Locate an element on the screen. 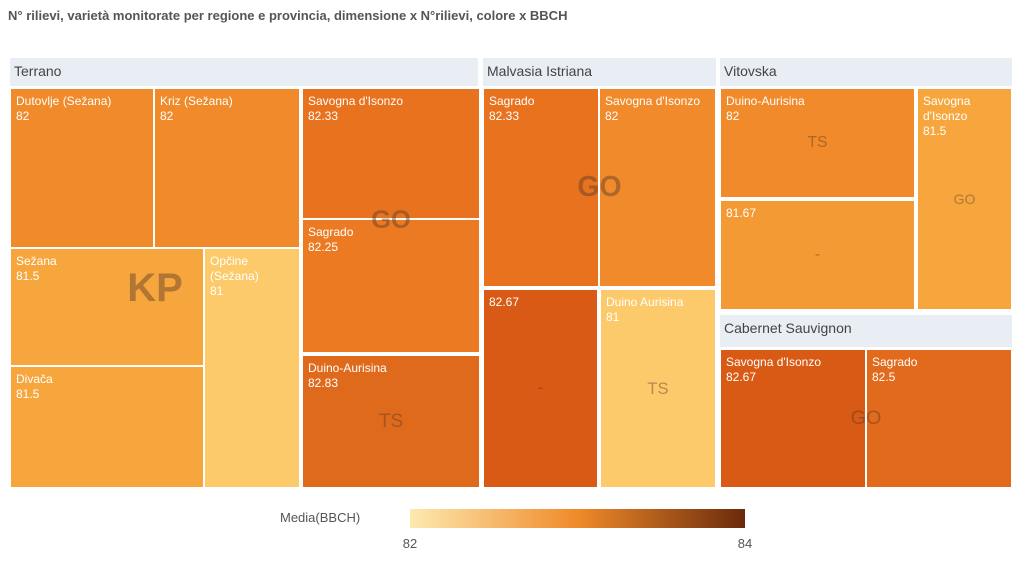  tile: Savogna d'Isonzo 82.33 is located at coordinates (391, 153).